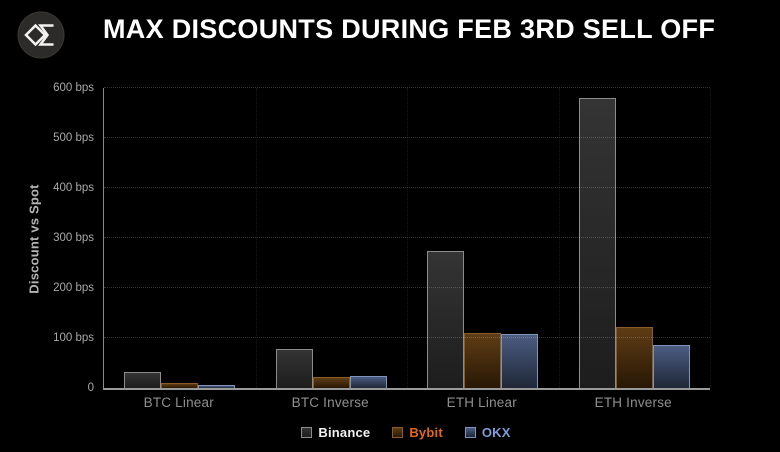  What do you see at coordinates (409, 29) in the screenshot?
I see `chart-title: MAX DISCOUNTS DURING FEB 3RD SELL OFF` at bounding box center [409, 29].